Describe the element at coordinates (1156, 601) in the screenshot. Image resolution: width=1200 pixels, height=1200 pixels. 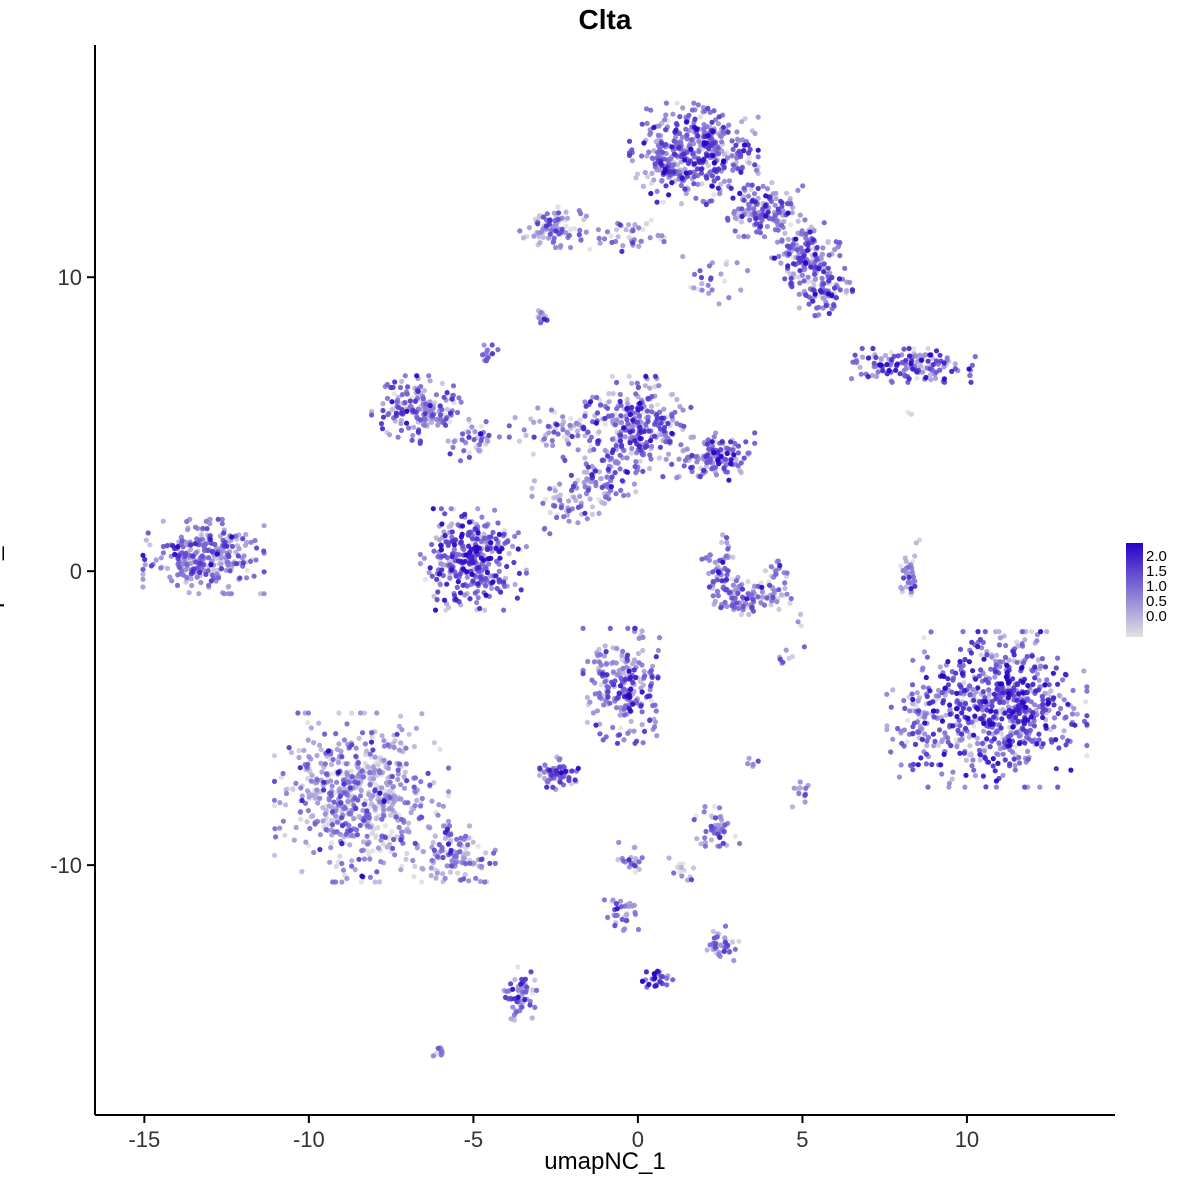
I see `legend-tick-label: 0.5` at that location.